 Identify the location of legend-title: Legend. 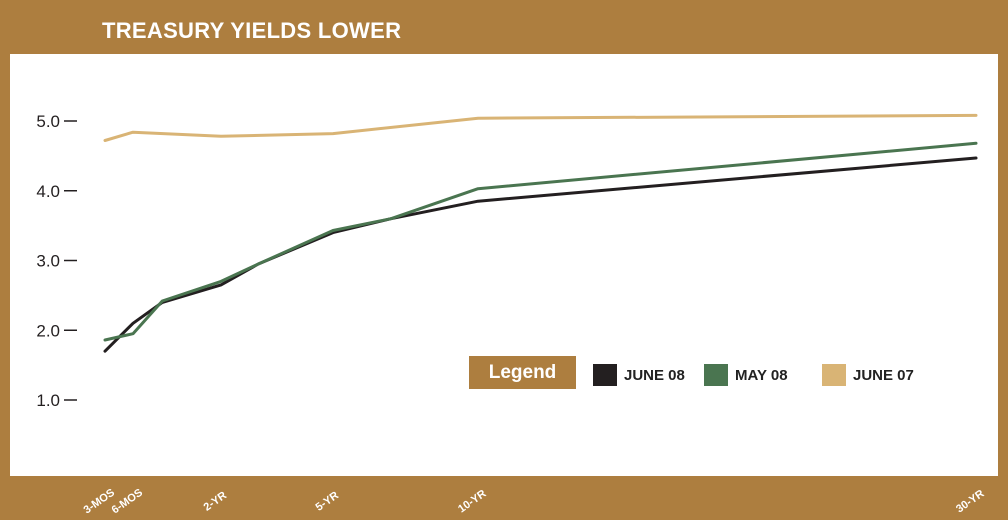
(522, 372).